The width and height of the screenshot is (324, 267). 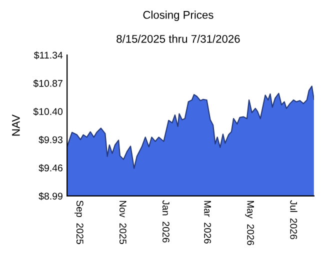 I want to click on chart-title: Closing Prices, so click(x=178, y=15).